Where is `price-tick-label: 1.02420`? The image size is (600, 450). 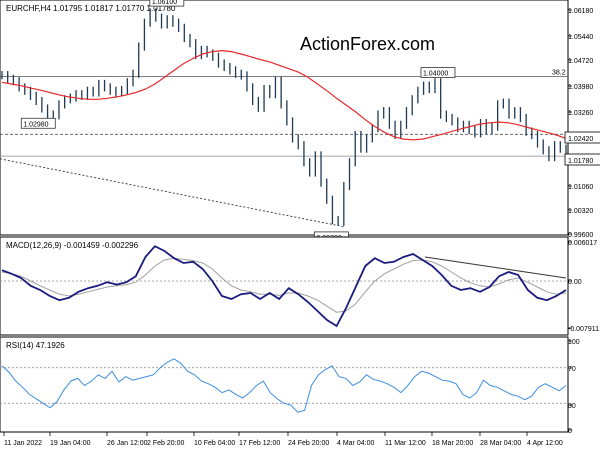 price-tick-label: 1.02420 is located at coordinates (580, 139).